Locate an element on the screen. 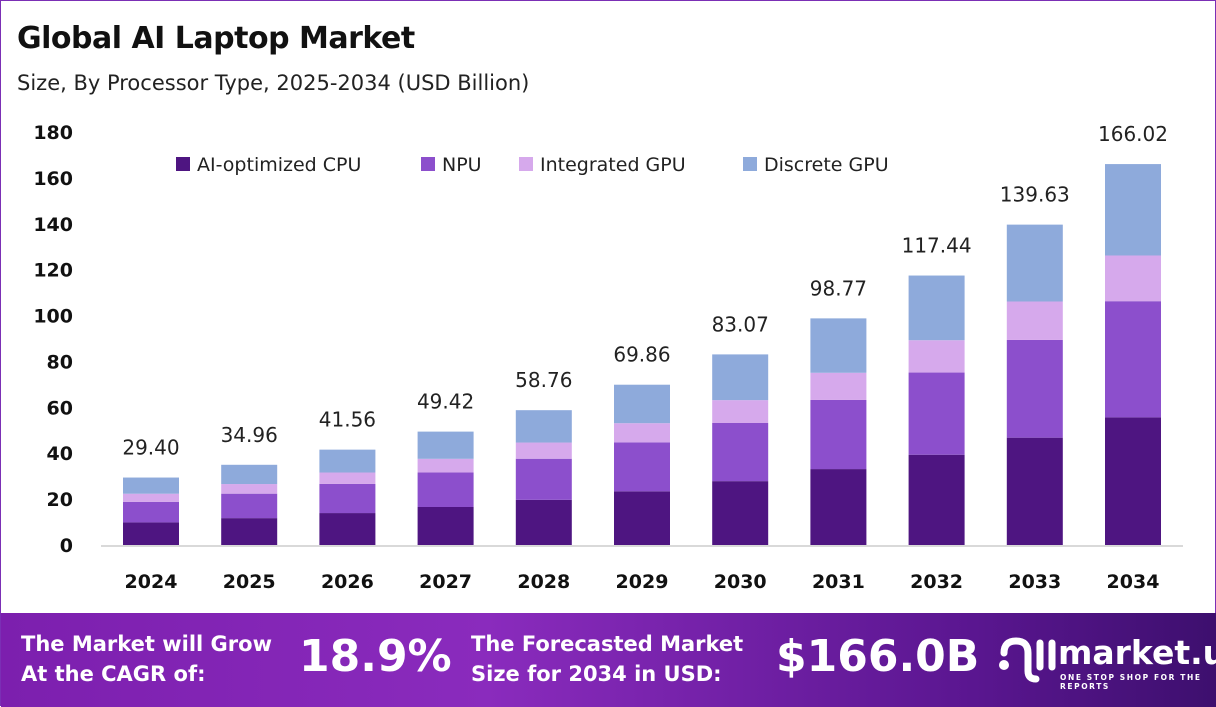 The image size is (1216, 707). cagr-value: 18.9% is located at coordinates (375, 656).